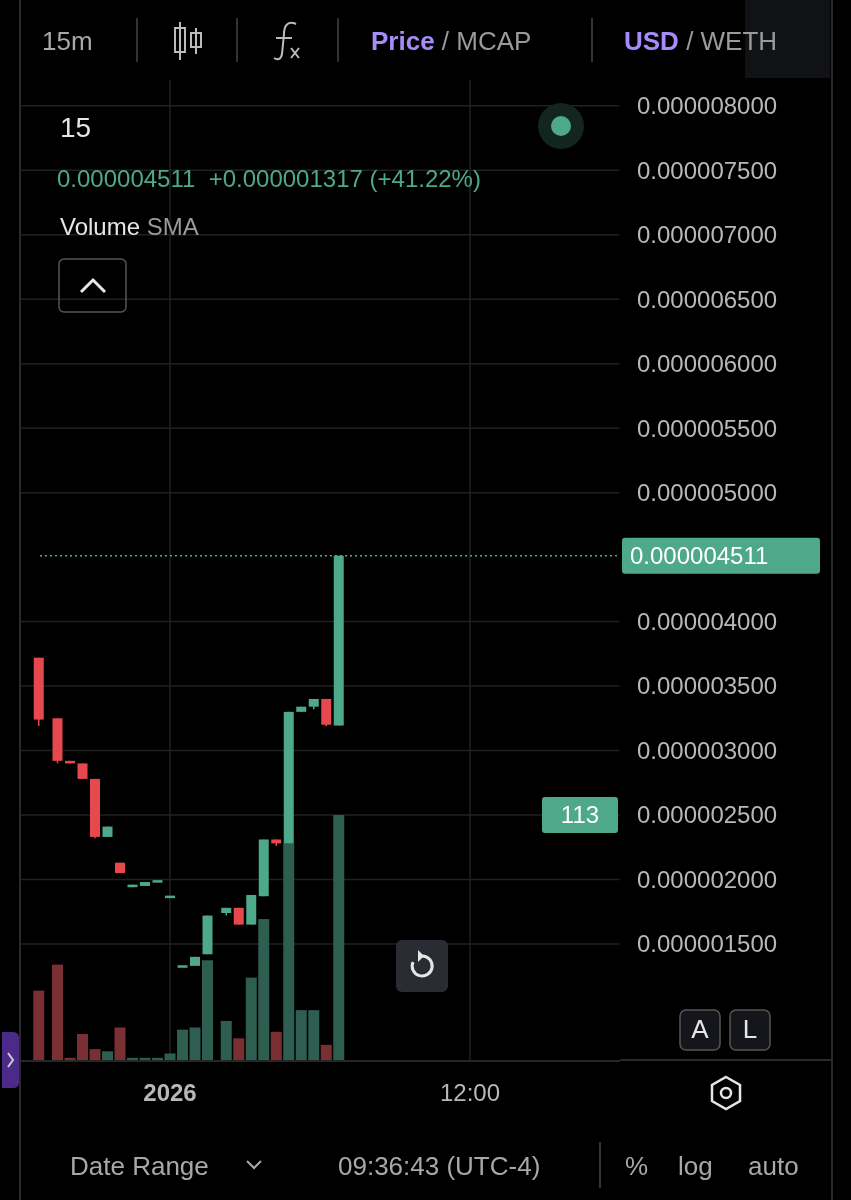 The width and height of the screenshot is (851, 1200). What do you see at coordinates (707, 750) in the screenshot?
I see `y-tick-label: 0.000003000` at bounding box center [707, 750].